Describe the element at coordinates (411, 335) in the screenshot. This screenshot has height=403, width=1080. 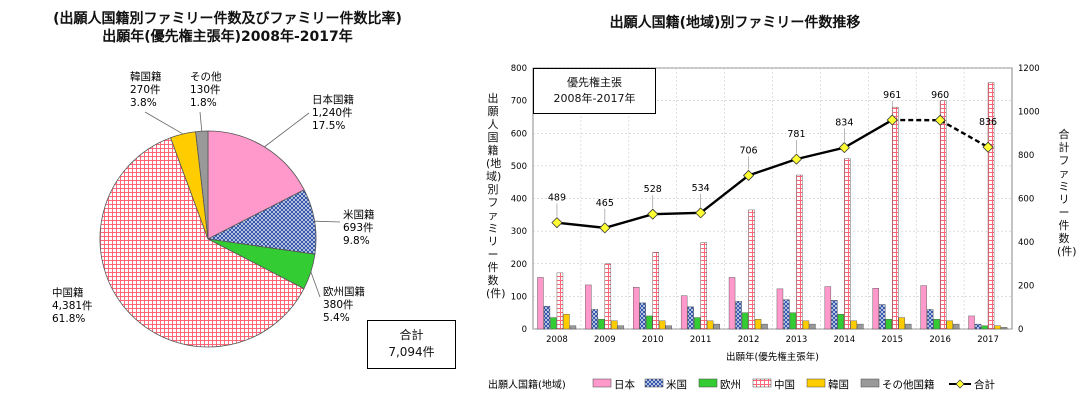
I see `total-label: 合計` at that location.